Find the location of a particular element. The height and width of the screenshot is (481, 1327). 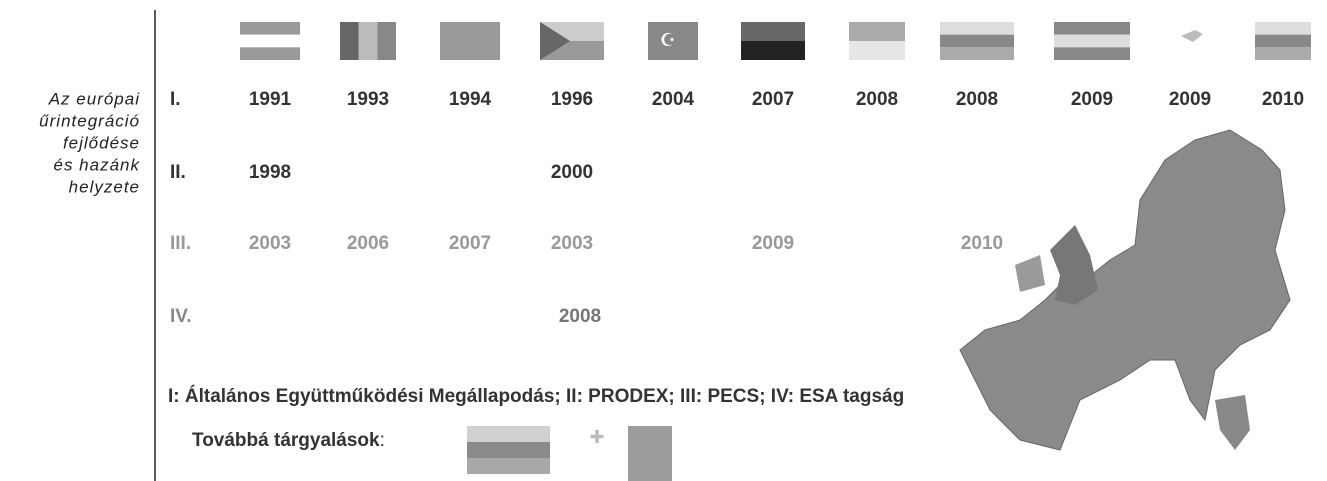

further-text: Továbbá tárgyalások is located at coordinates (286, 440).